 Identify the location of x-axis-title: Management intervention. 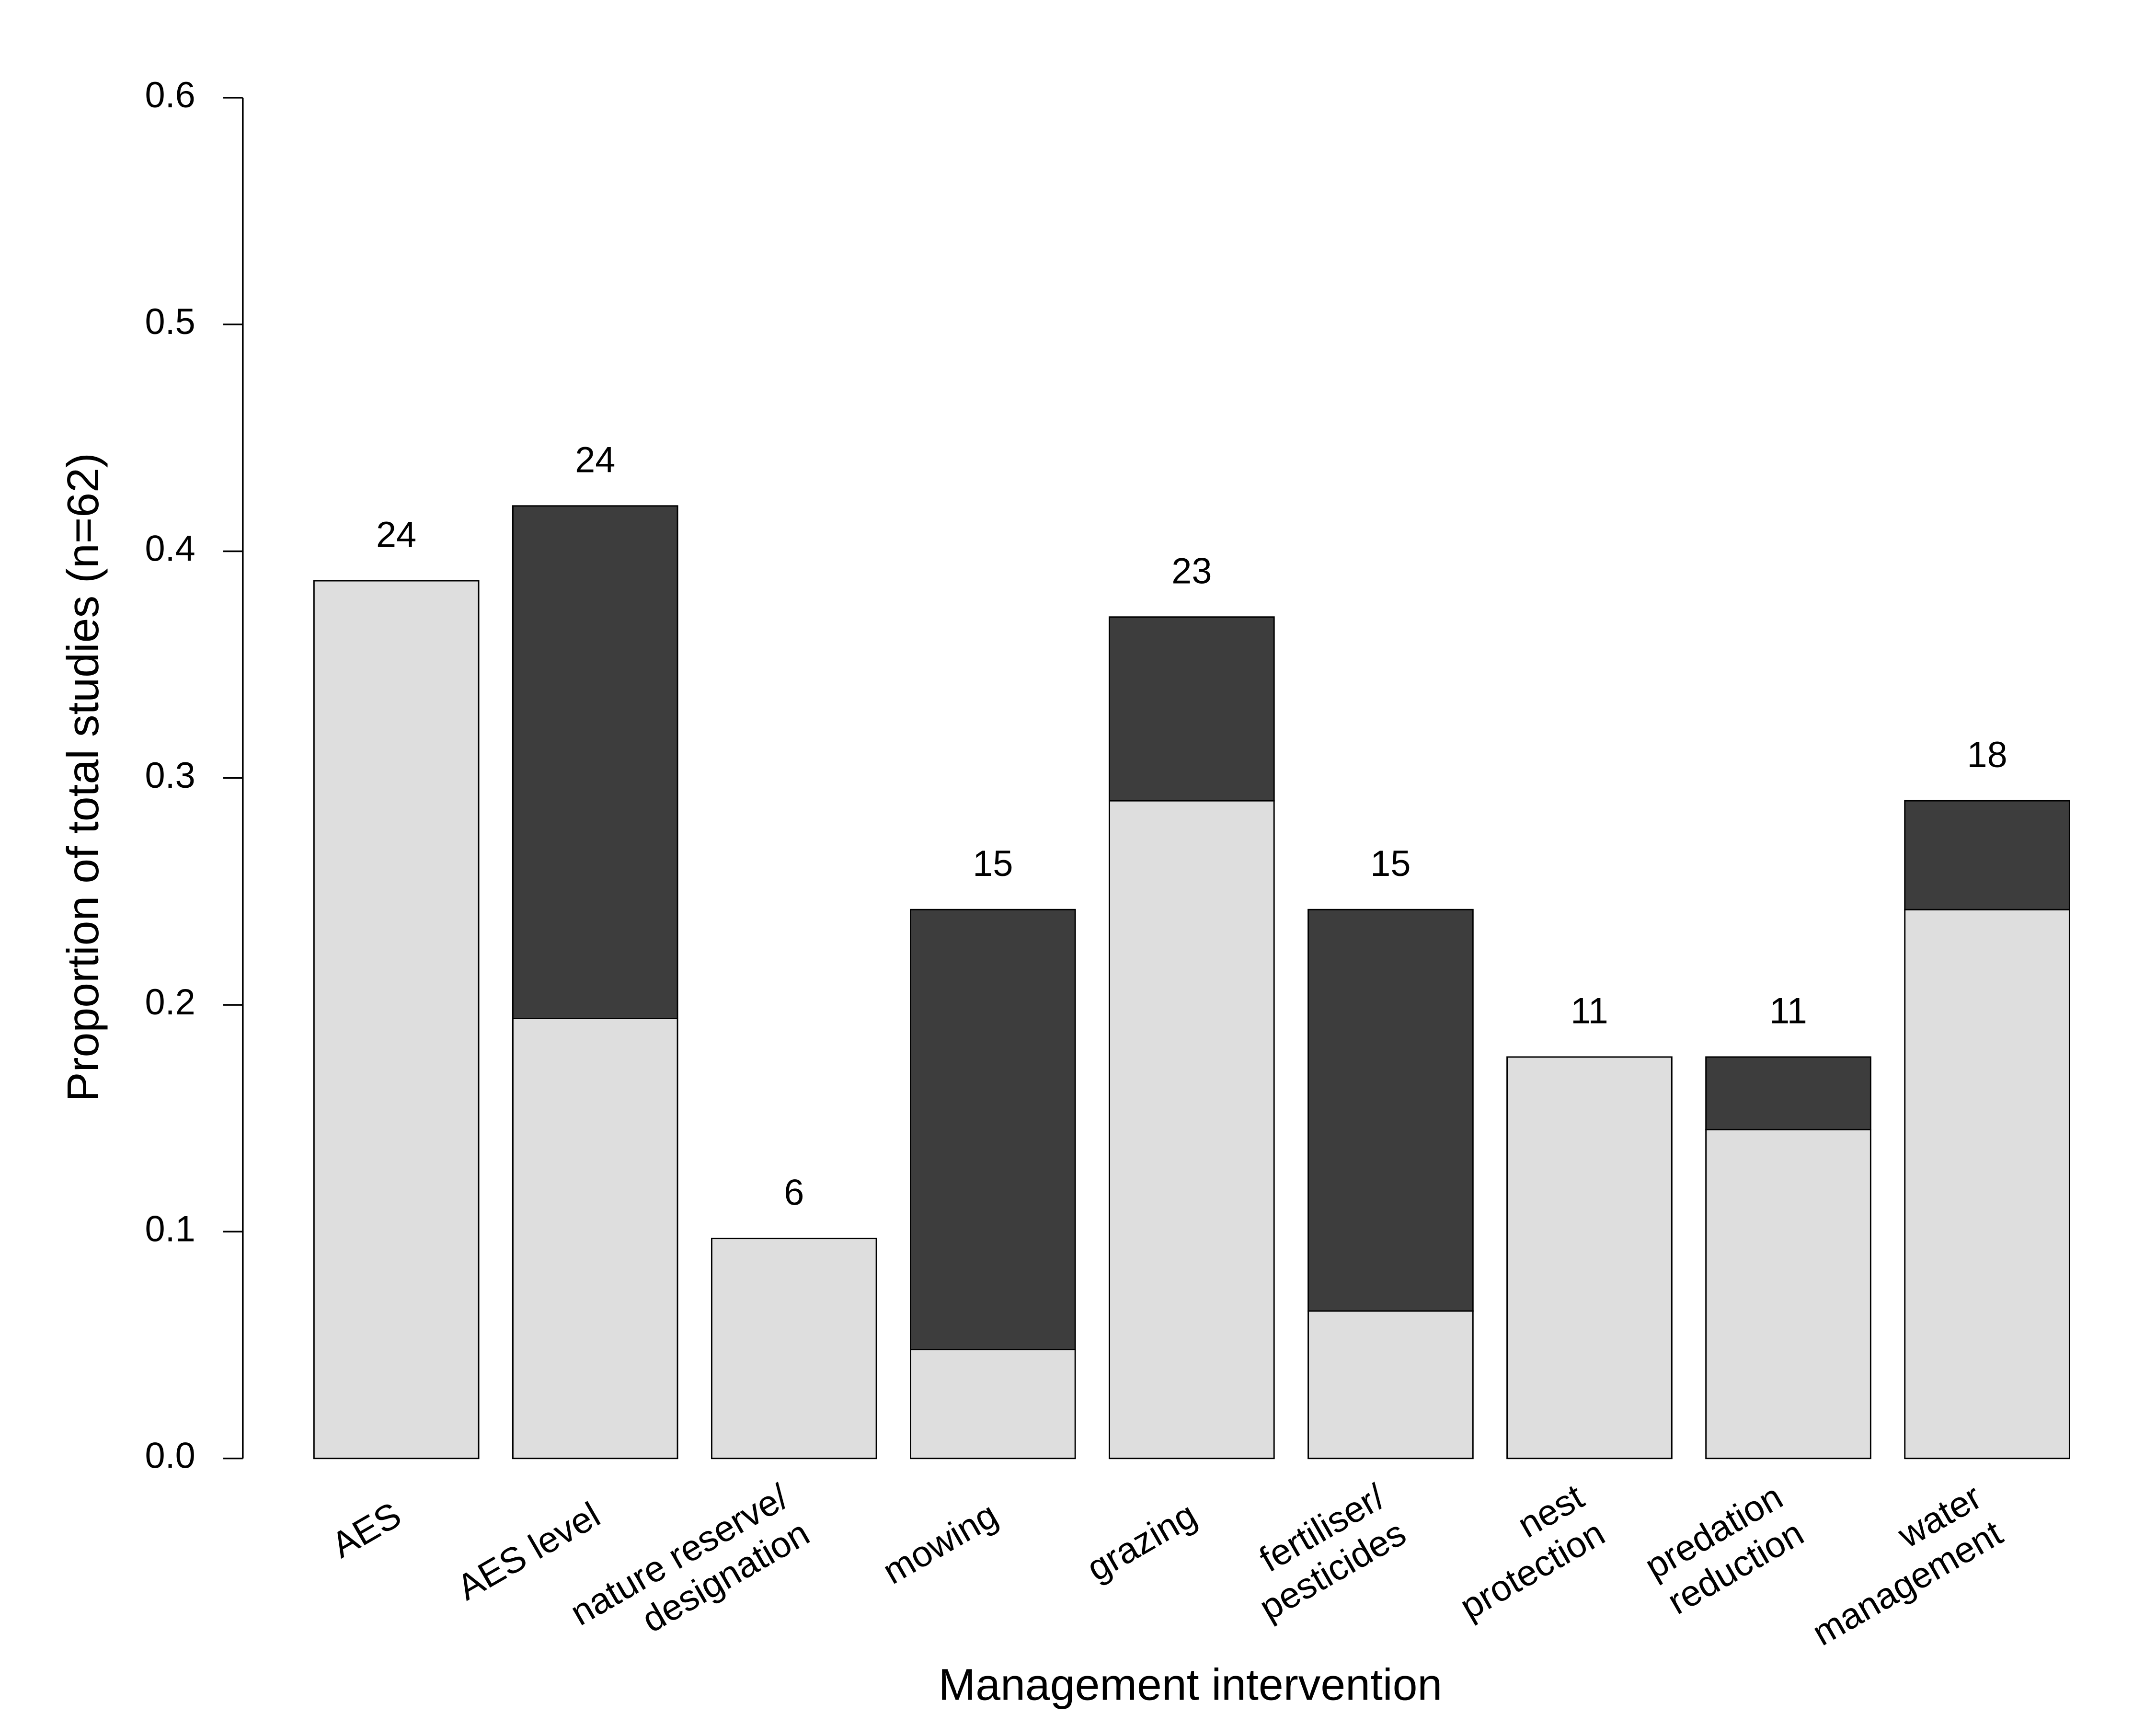
(1191, 1685).